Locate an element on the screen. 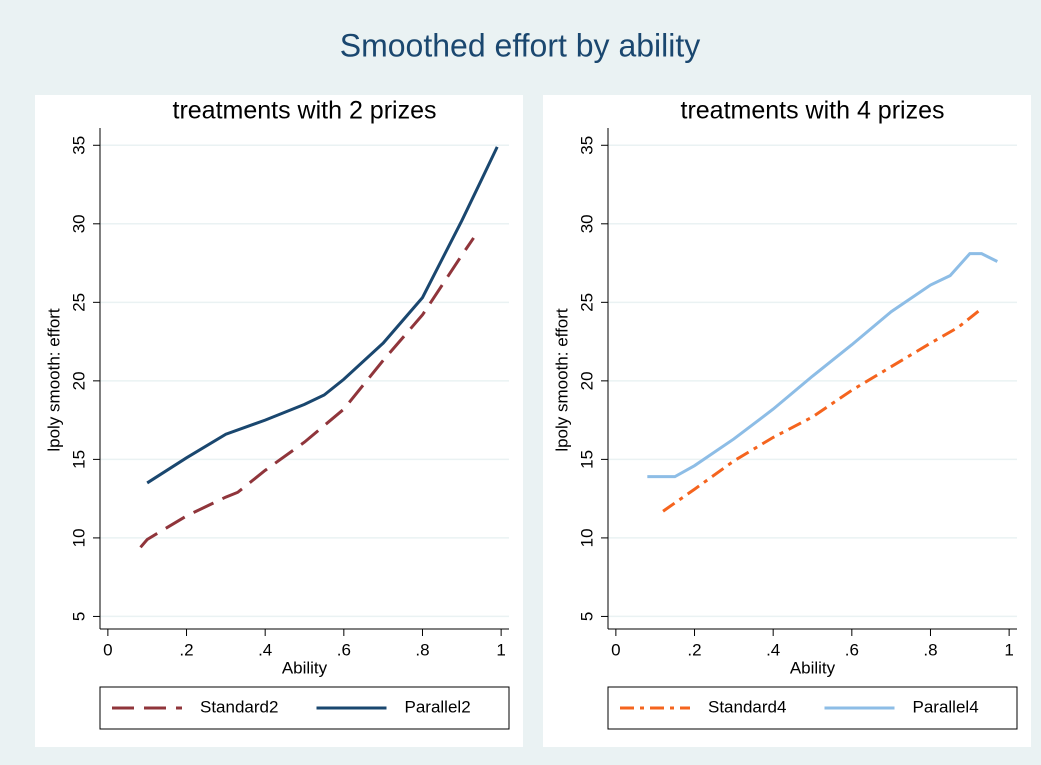  legend-label: Standard2 is located at coordinates (239, 706).